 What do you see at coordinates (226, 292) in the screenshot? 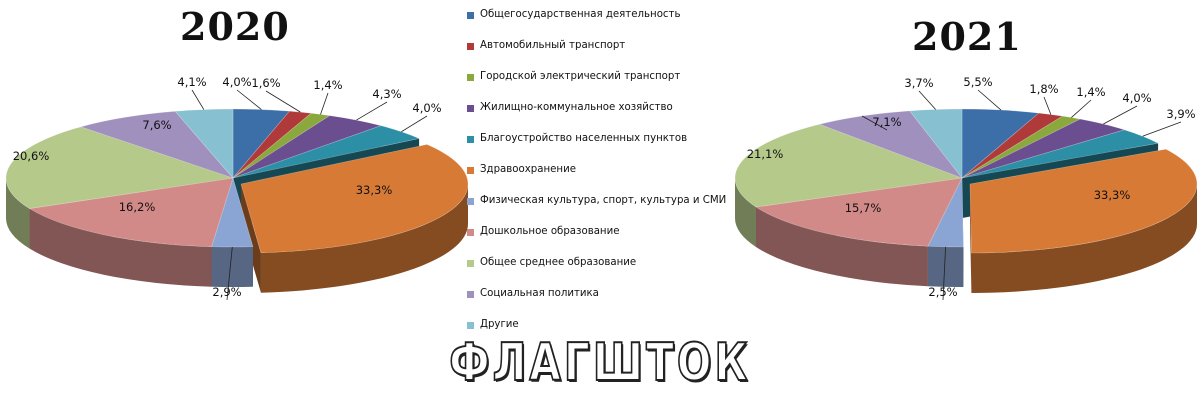
I see `data-label: 2,9%` at bounding box center [226, 292].